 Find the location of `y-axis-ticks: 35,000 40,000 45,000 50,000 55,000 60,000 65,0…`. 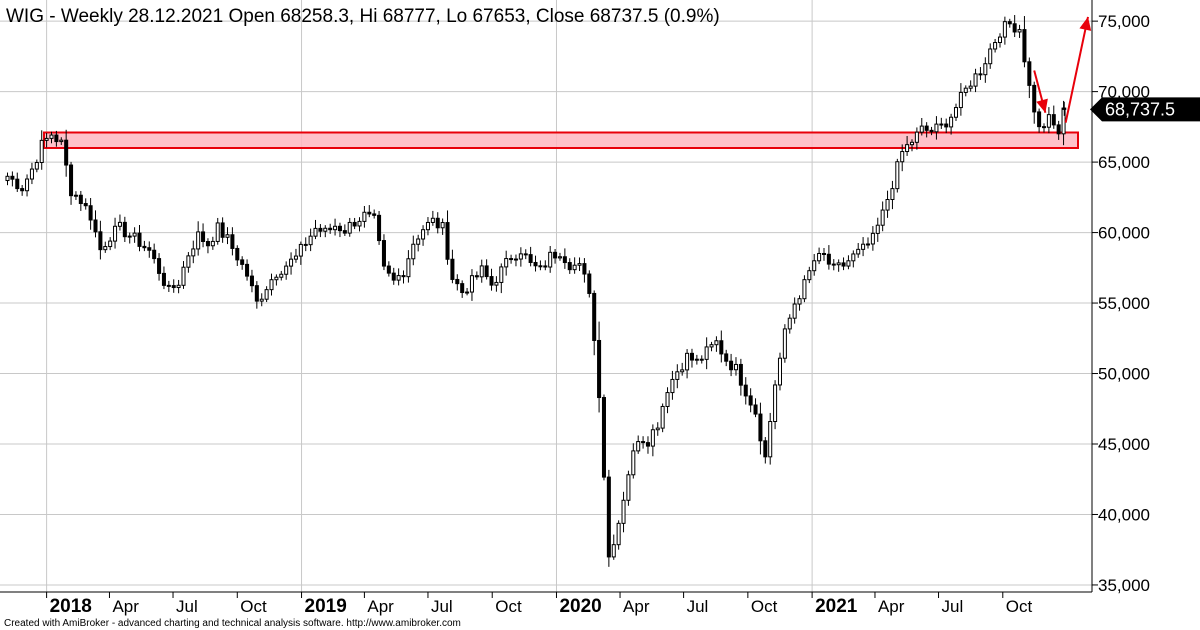

y-axis-ticks: 35,000 40,000 45,000 50,000 55,000 60,000 65,0… is located at coordinates (1121, 303).